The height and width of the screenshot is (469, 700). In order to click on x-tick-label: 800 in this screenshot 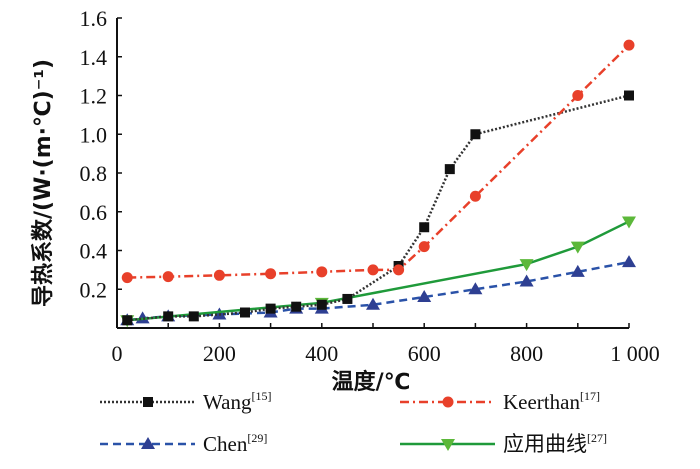, I will do `click(526, 353)`.